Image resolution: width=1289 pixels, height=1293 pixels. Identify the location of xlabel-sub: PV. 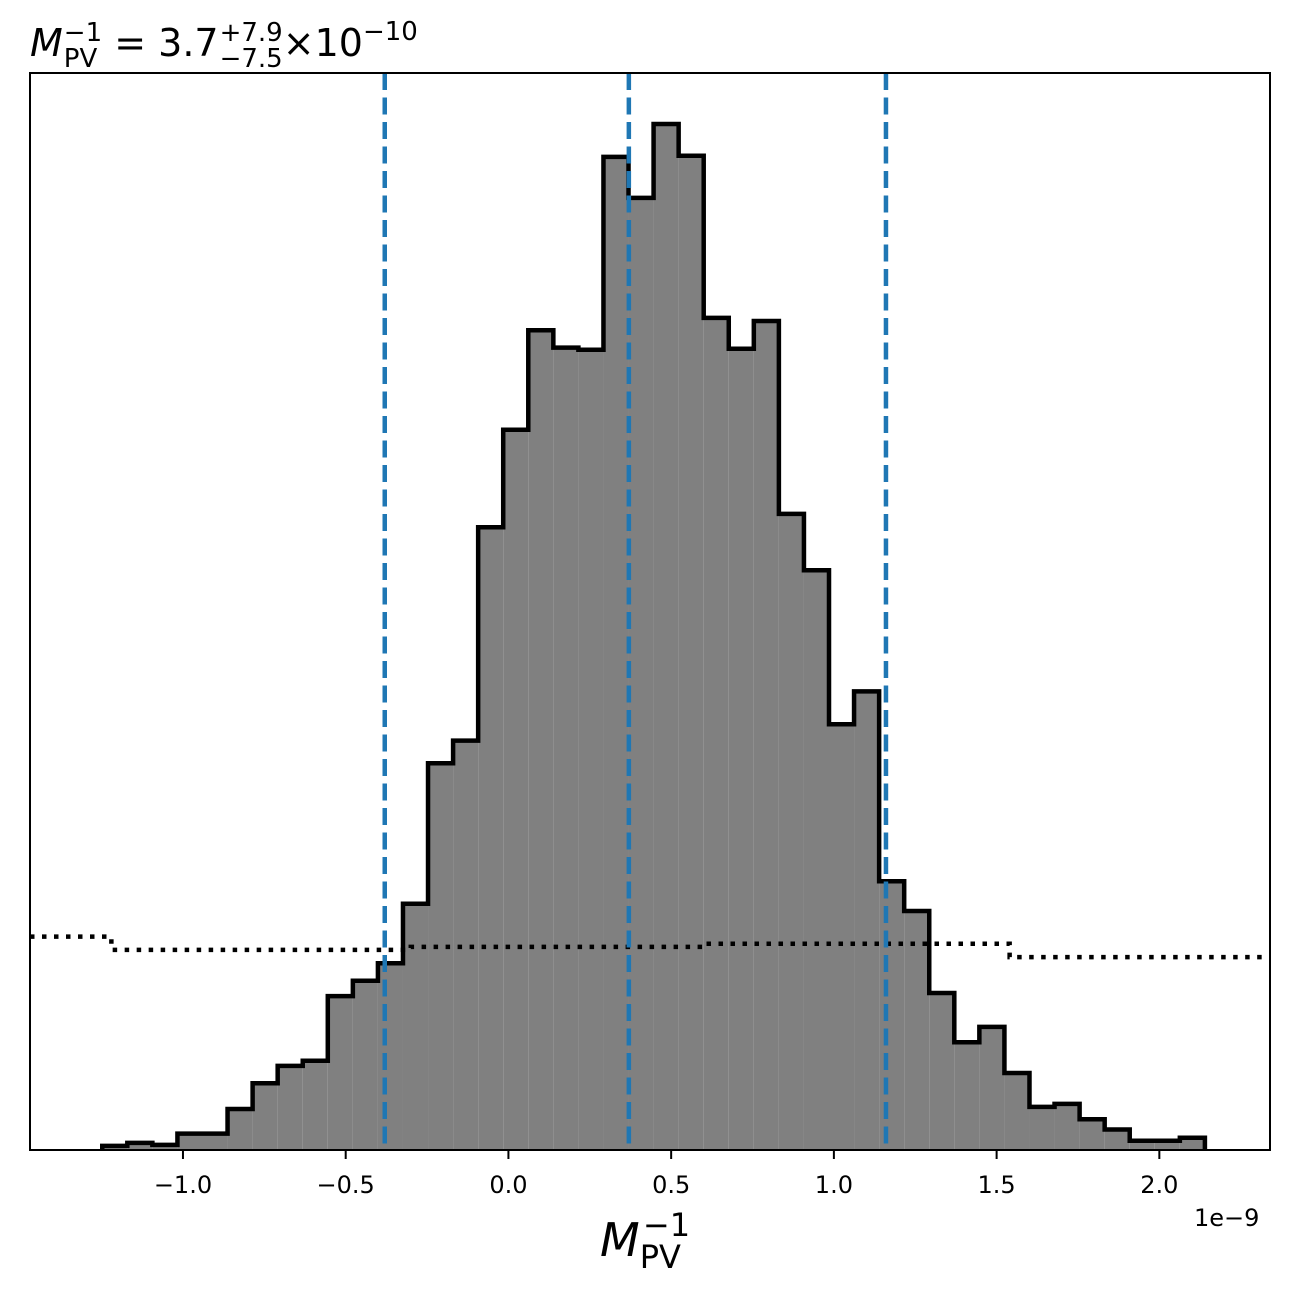
(660, 1257).